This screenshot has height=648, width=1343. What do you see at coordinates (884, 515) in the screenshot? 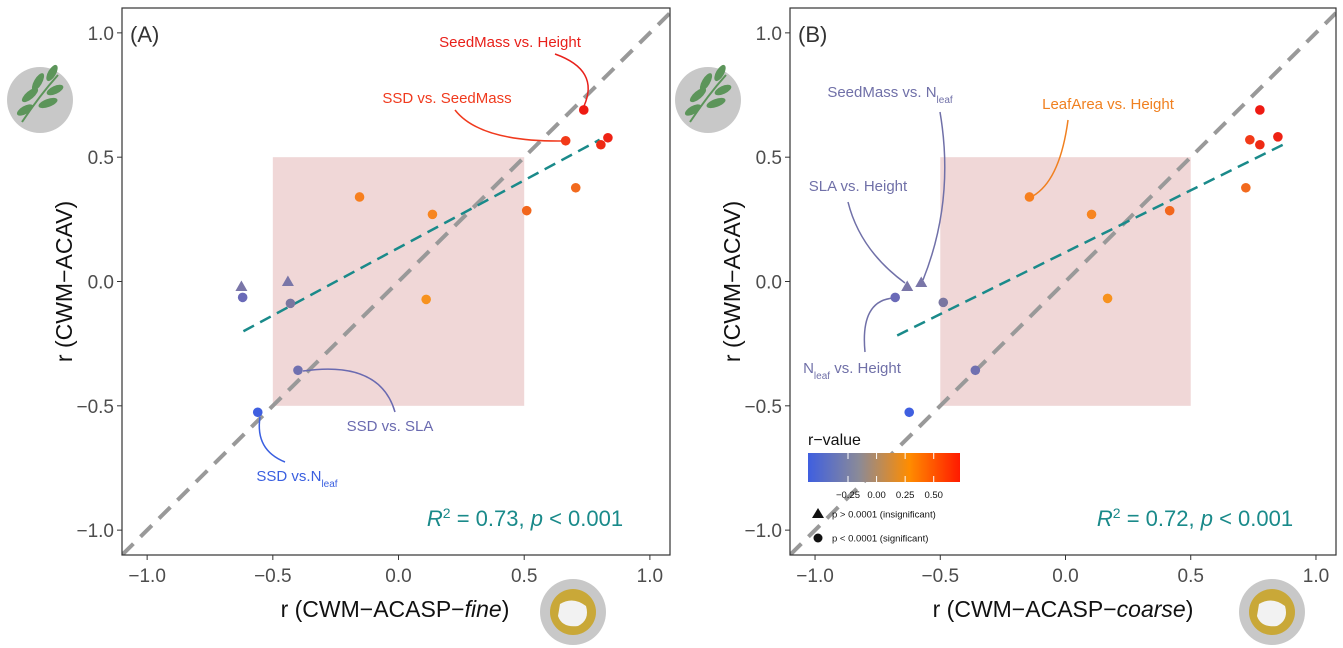
I see `legend-label: p > 0.0001 (insignificant)` at bounding box center [884, 515].